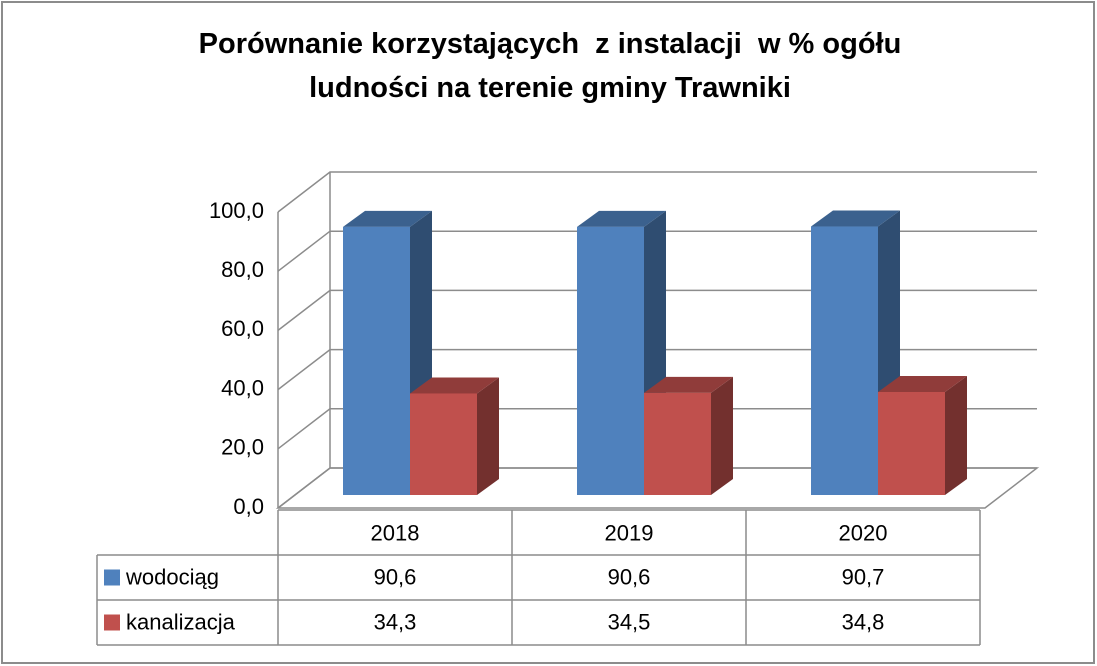 The width and height of the screenshot is (1097, 666). What do you see at coordinates (181, 621) in the screenshot?
I see `legend-label: kanalizacja` at bounding box center [181, 621].